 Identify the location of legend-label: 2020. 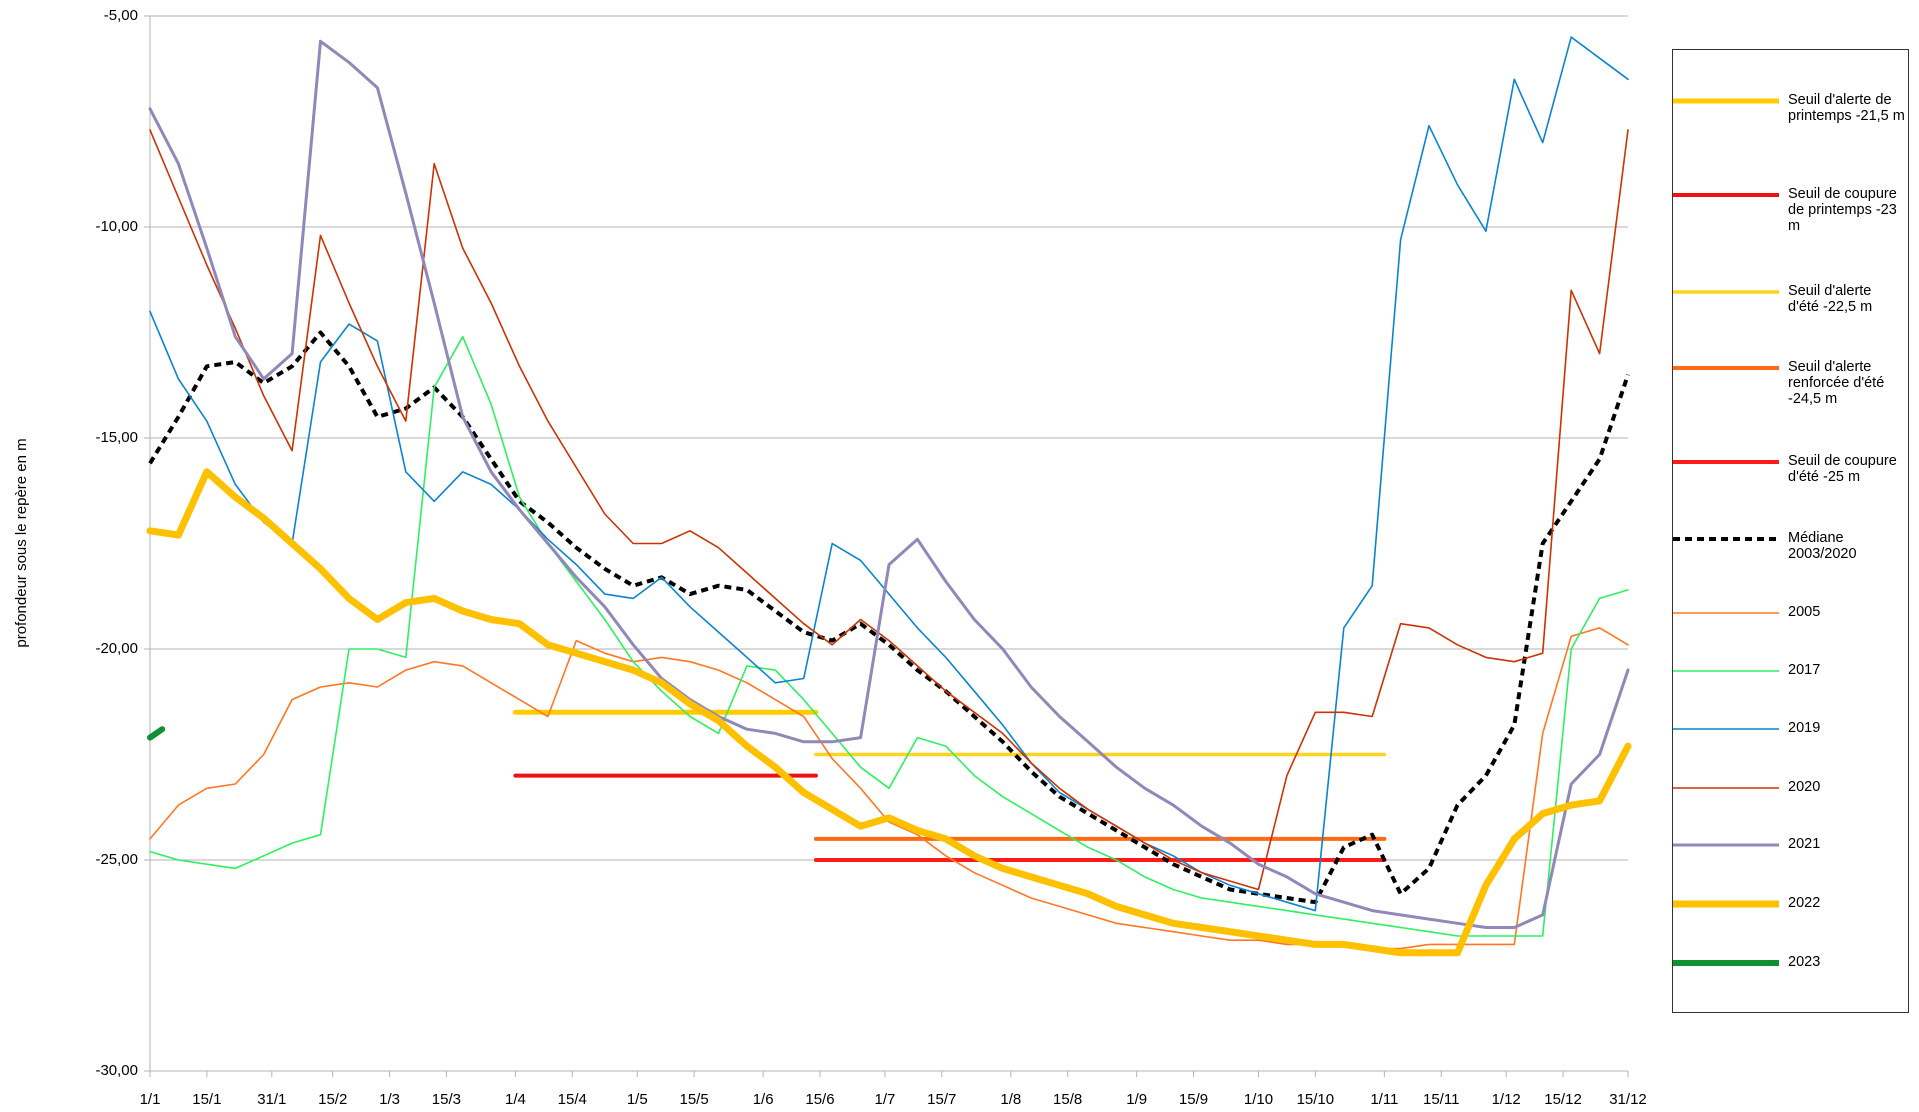
(1804, 787).